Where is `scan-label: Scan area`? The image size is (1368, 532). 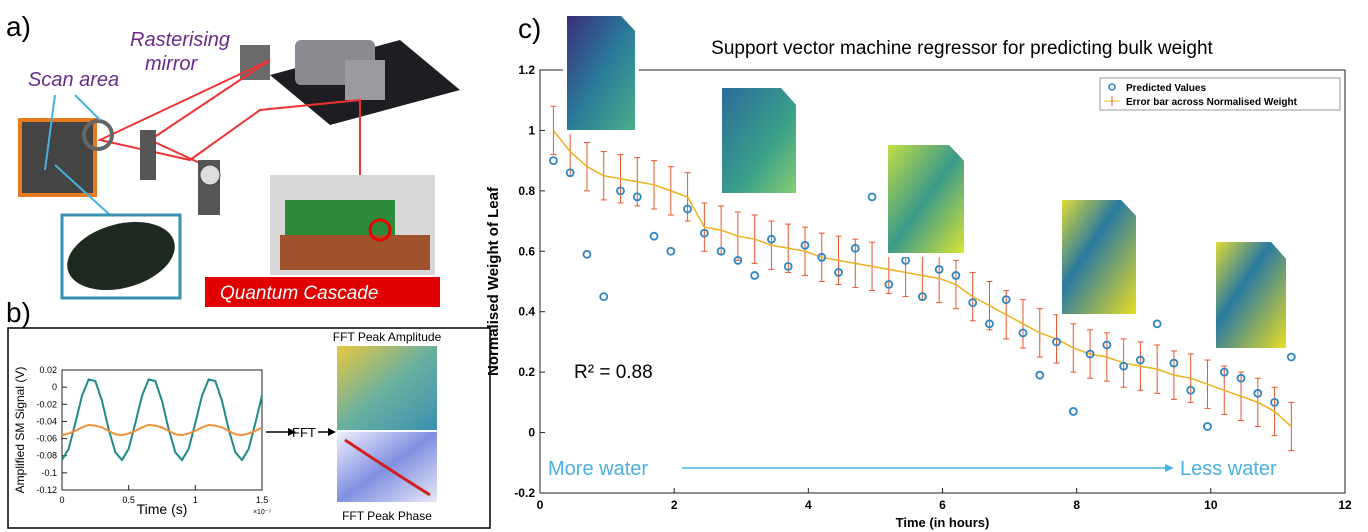
scan-label: Scan area is located at coordinates (73, 80).